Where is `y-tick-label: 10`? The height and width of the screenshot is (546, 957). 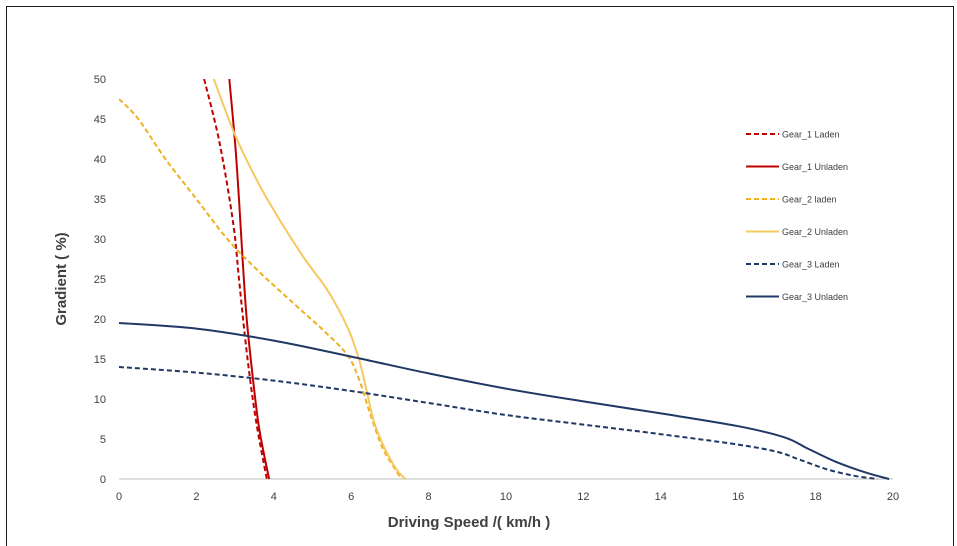 y-tick-label: 10 is located at coordinates (100, 400).